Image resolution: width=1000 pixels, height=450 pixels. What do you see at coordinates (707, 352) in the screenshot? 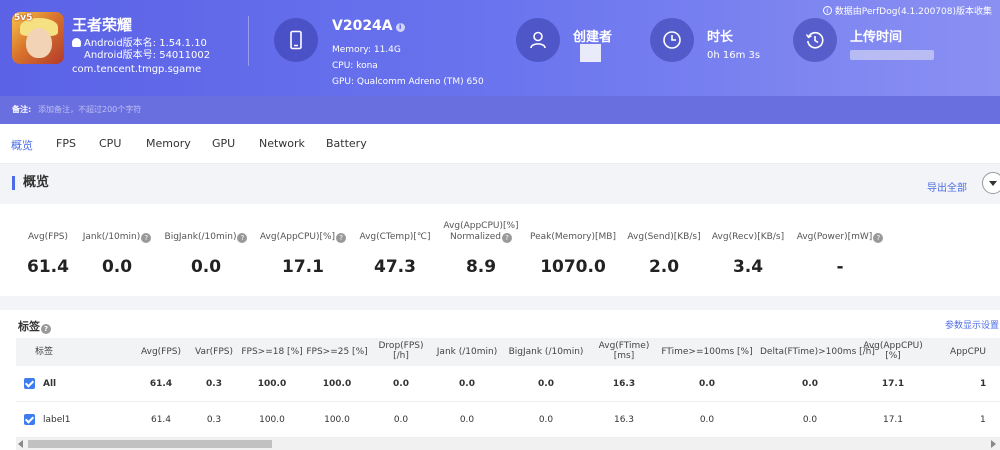
I see `column-header: FTime>=100ms [%]` at bounding box center [707, 352].